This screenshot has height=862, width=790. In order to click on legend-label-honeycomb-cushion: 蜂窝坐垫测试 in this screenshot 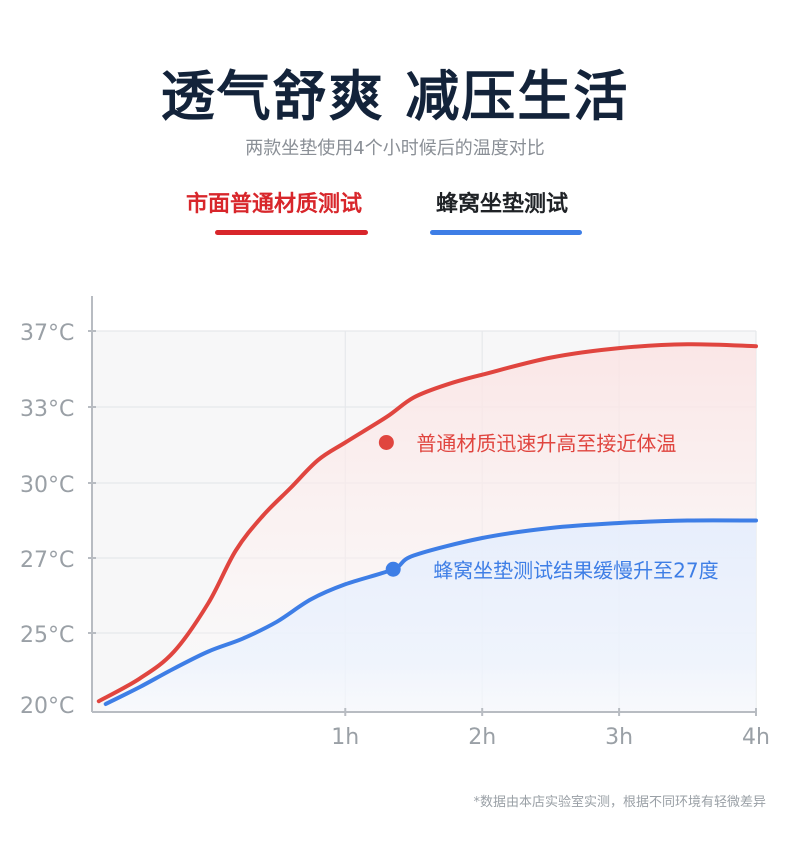, I will do `click(502, 204)`.